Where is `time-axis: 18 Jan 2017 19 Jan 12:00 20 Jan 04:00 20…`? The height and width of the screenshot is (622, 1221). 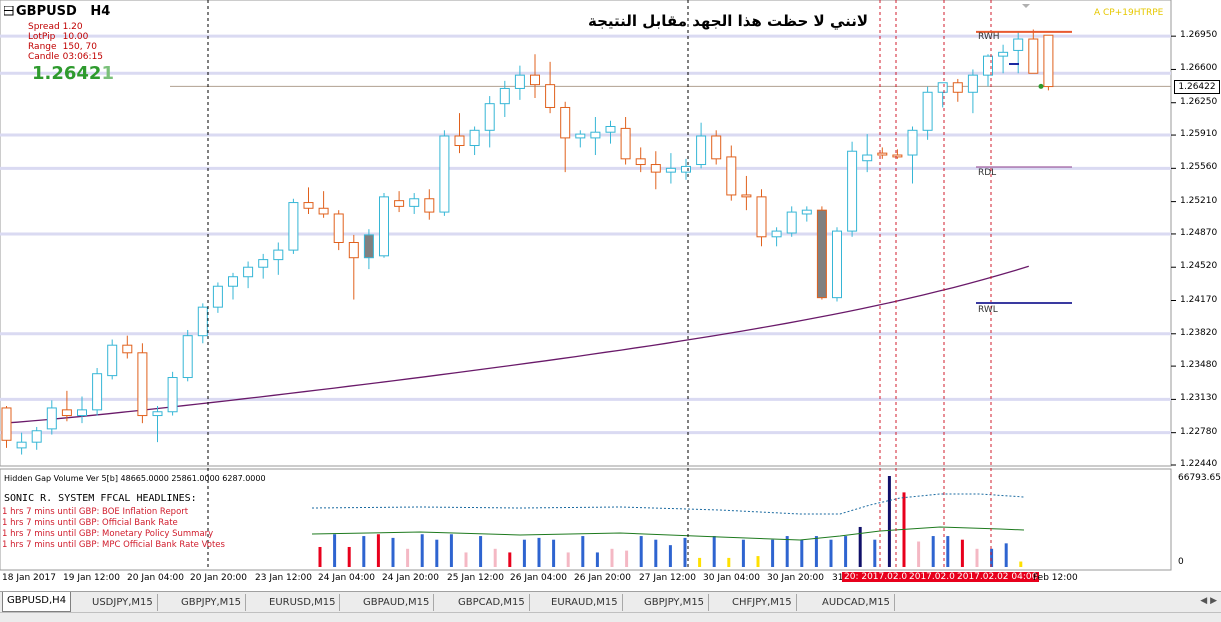 time-axis: 18 Jan 2017 19 Jan 12:00 20 Jan 04:00 20… is located at coordinates (610, 578).